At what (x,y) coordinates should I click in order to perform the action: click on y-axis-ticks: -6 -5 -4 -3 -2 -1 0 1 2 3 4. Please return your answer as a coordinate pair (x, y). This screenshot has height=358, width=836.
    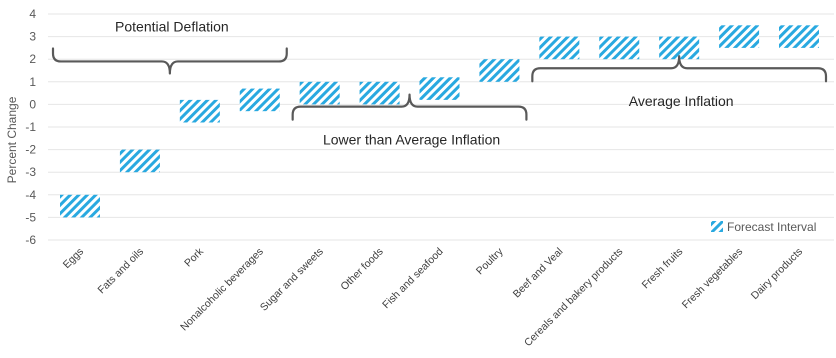
    Looking at the image, I should click on (30, 127).